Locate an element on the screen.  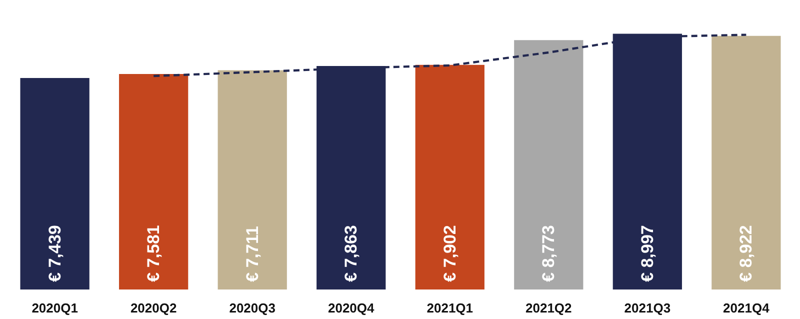
data-label: € 8,922 is located at coordinates (746, 253).